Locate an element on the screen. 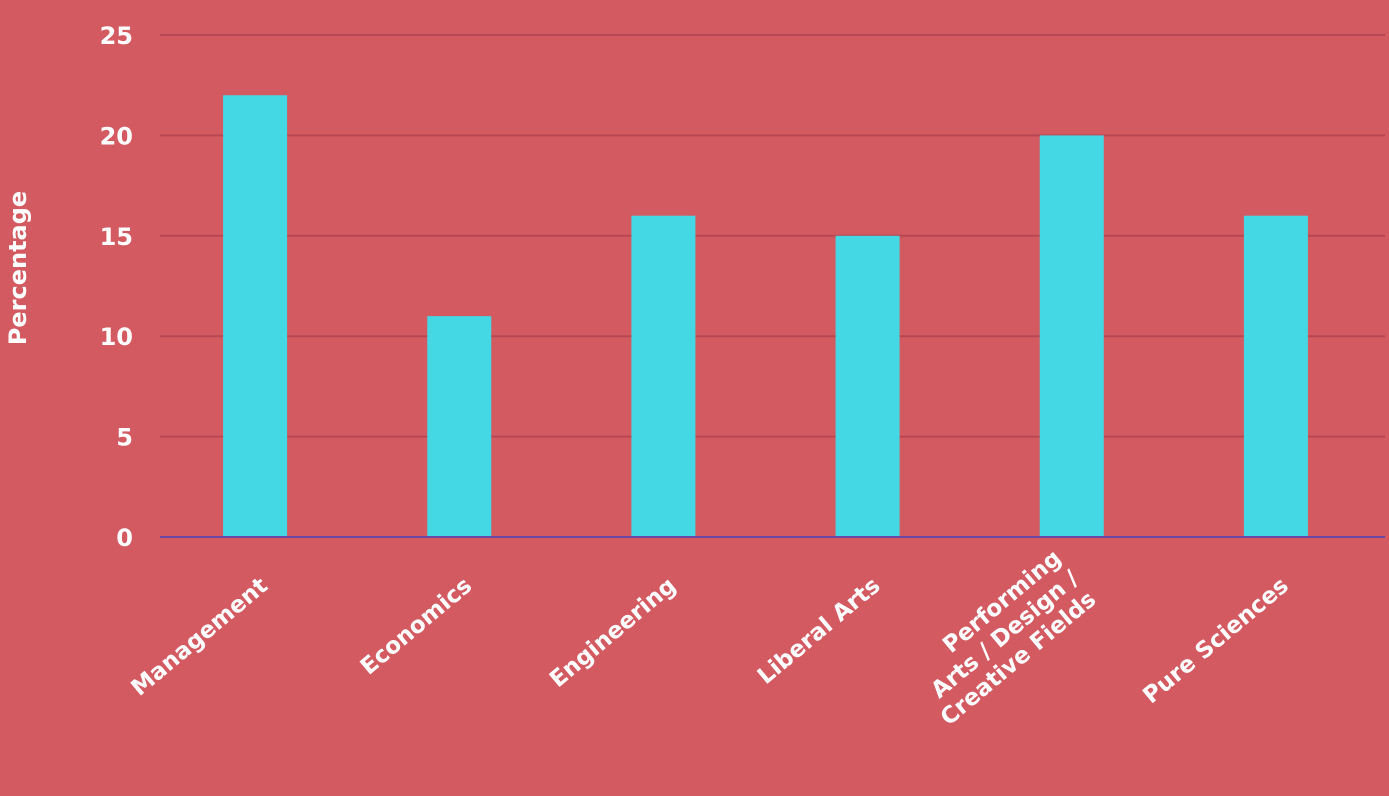  x-tick-label: Economics is located at coordinates (416, 627).